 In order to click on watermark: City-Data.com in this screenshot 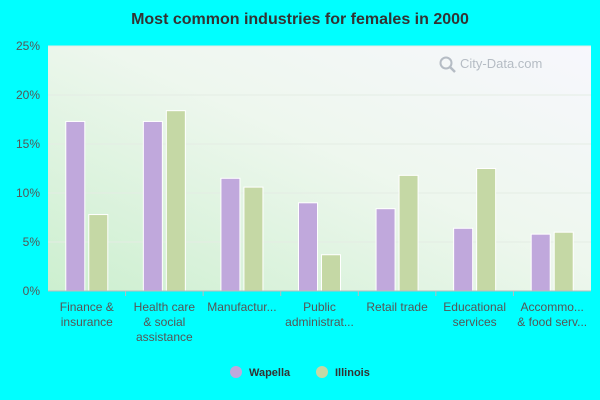, I will do `click(490, 64)`.